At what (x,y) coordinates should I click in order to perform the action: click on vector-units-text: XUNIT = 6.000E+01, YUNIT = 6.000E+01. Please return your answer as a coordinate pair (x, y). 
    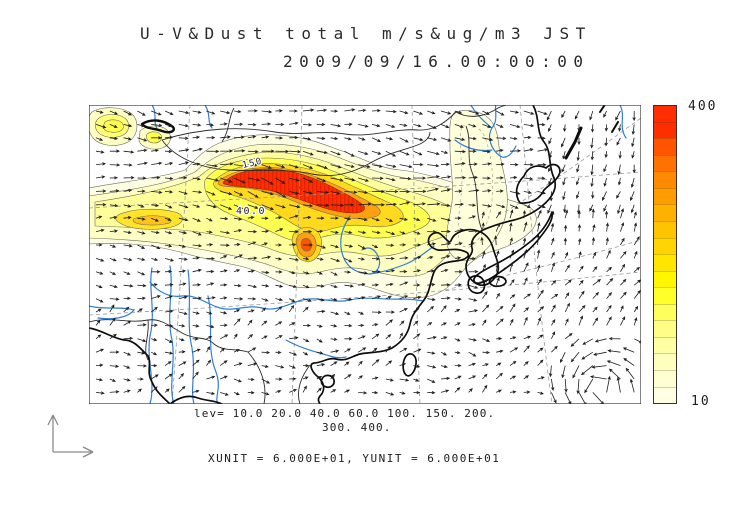
    Looking at the image, I should click on (354, 458).